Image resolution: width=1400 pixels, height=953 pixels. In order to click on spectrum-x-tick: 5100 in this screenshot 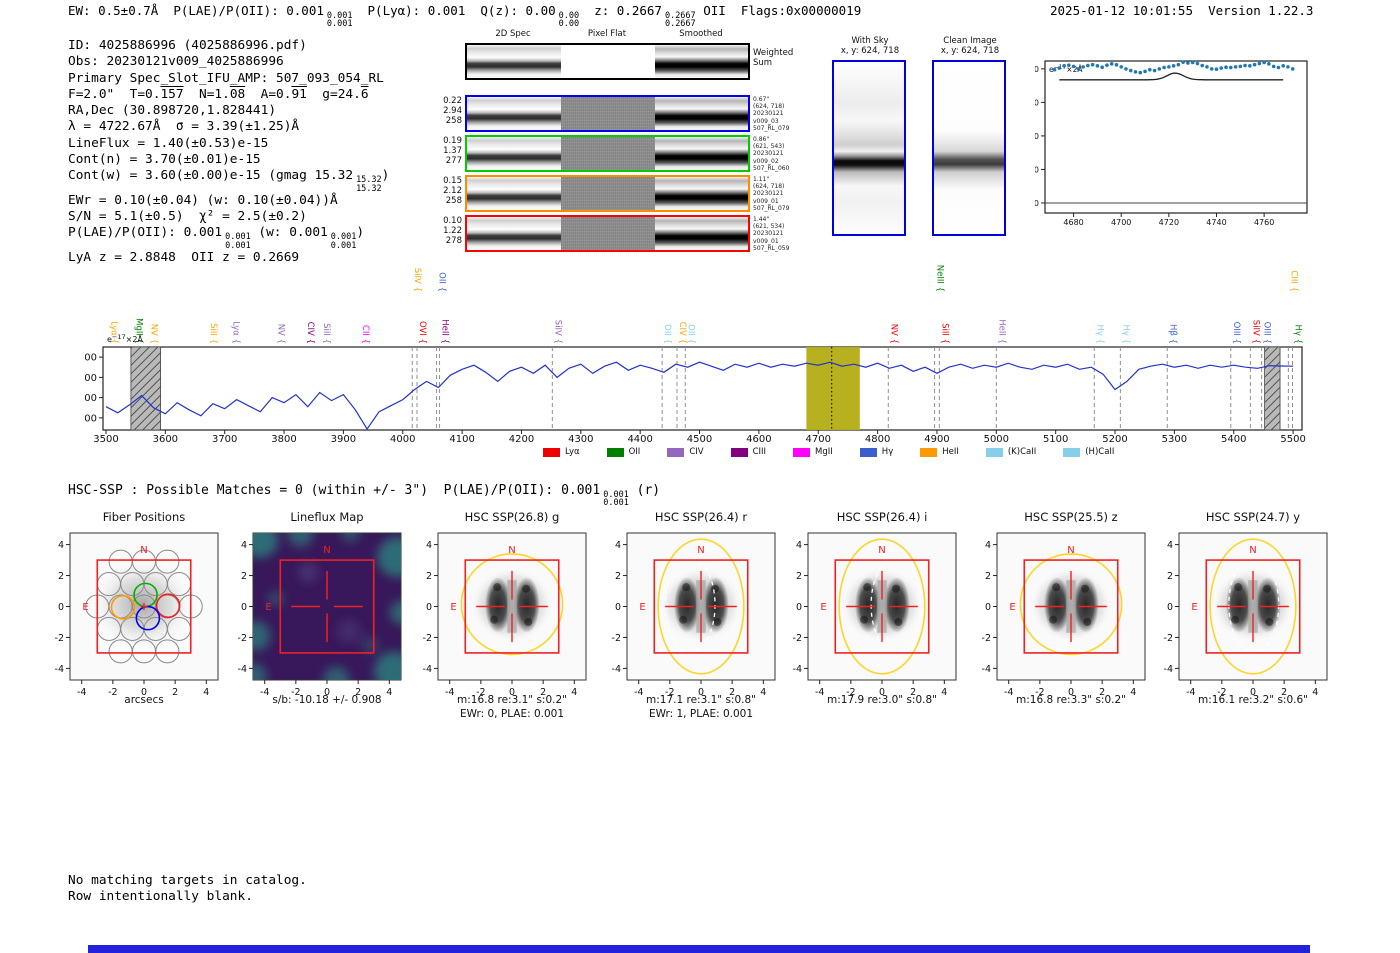, I will do `click(1055, 439)`.